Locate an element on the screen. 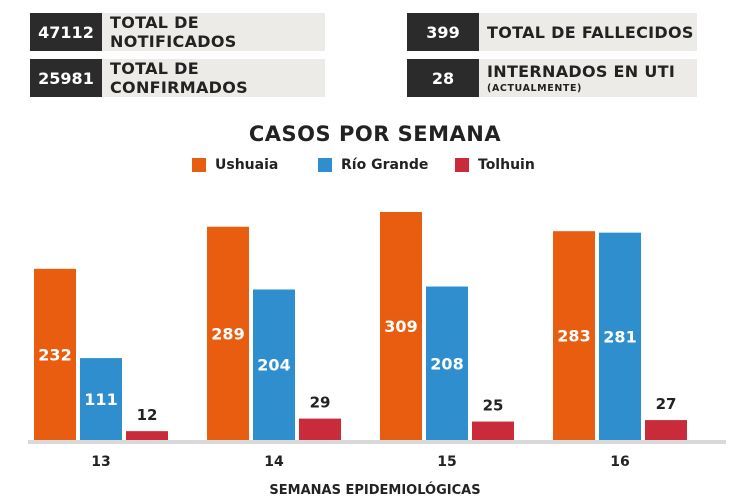  data-label-tolhuin-week-13: 12 is located at coordinates (147, 415).